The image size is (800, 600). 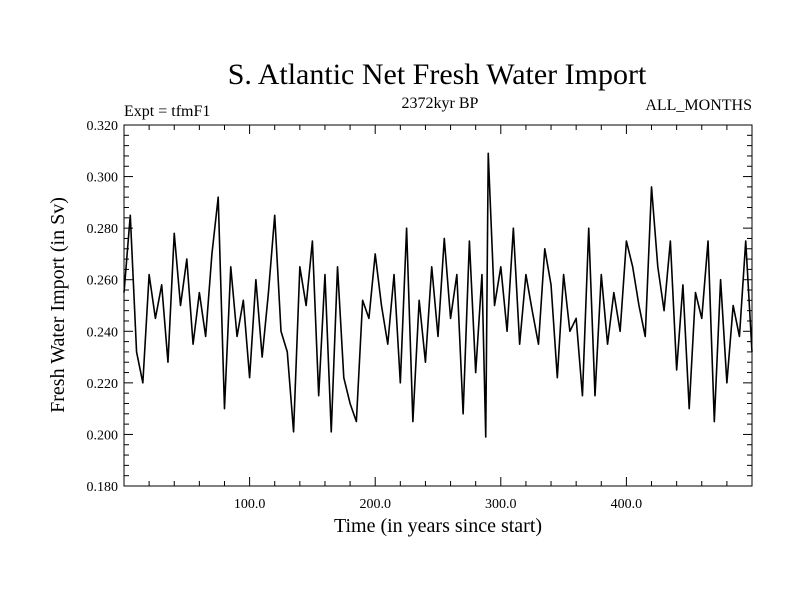 I want to click on y-tick-label: 0.200, so click(x=103, y=435).